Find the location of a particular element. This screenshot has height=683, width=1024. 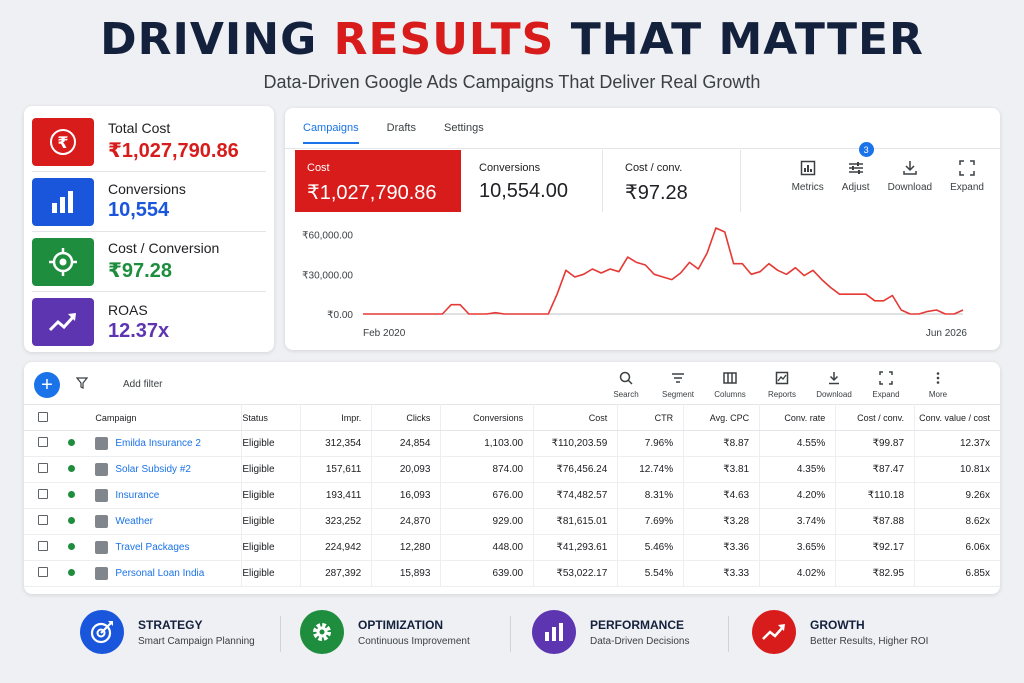

kpi-value: ₹97.28 is located at coordinates (140, 271).